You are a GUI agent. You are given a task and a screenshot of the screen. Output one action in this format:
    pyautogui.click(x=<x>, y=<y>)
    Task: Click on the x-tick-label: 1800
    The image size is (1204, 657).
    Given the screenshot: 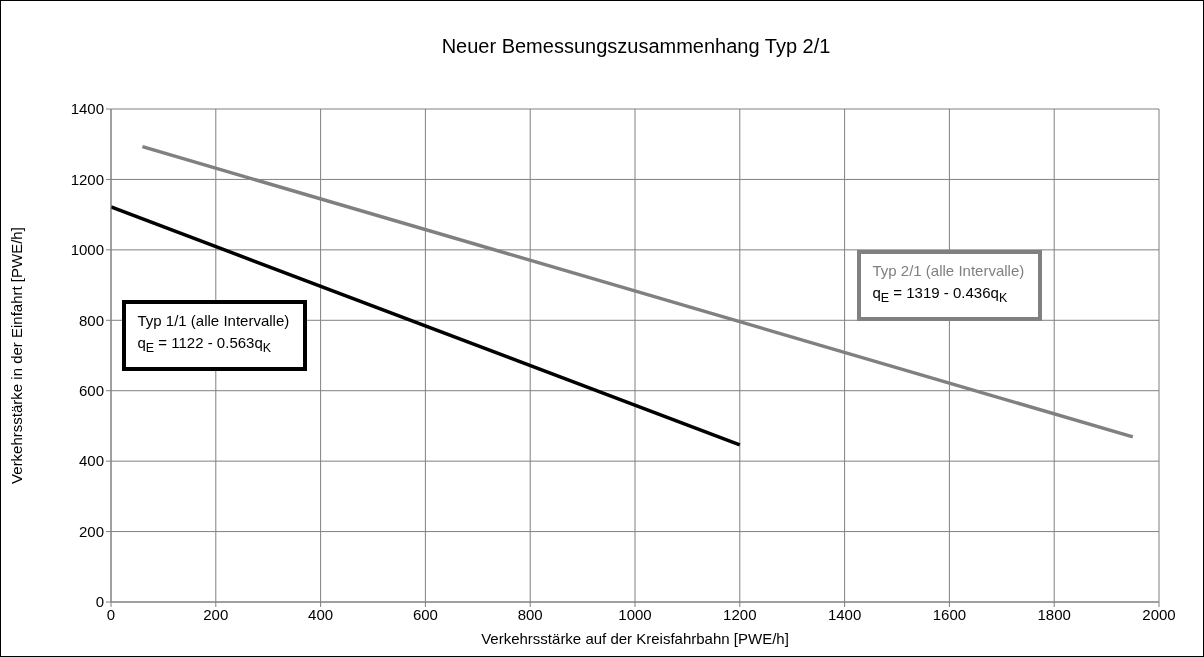 What is the action you would take?
    pyautogui.click(x=1054, y=614)
    